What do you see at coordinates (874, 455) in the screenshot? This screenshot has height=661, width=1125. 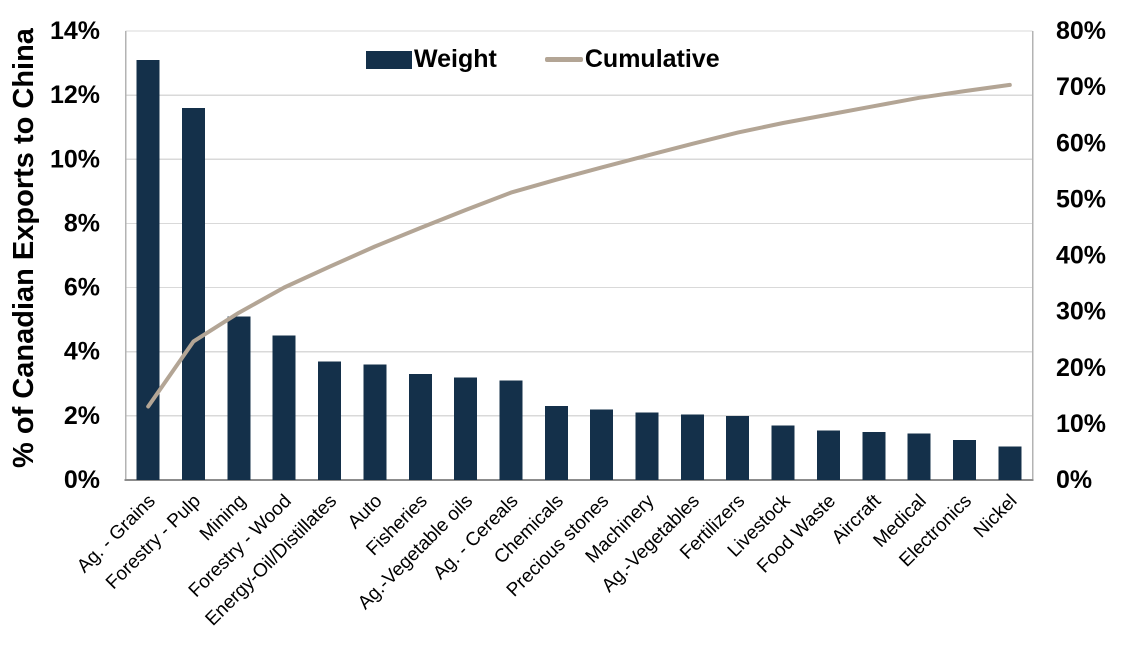 I see `bar-aircraft` at bounding box center [874, 455].